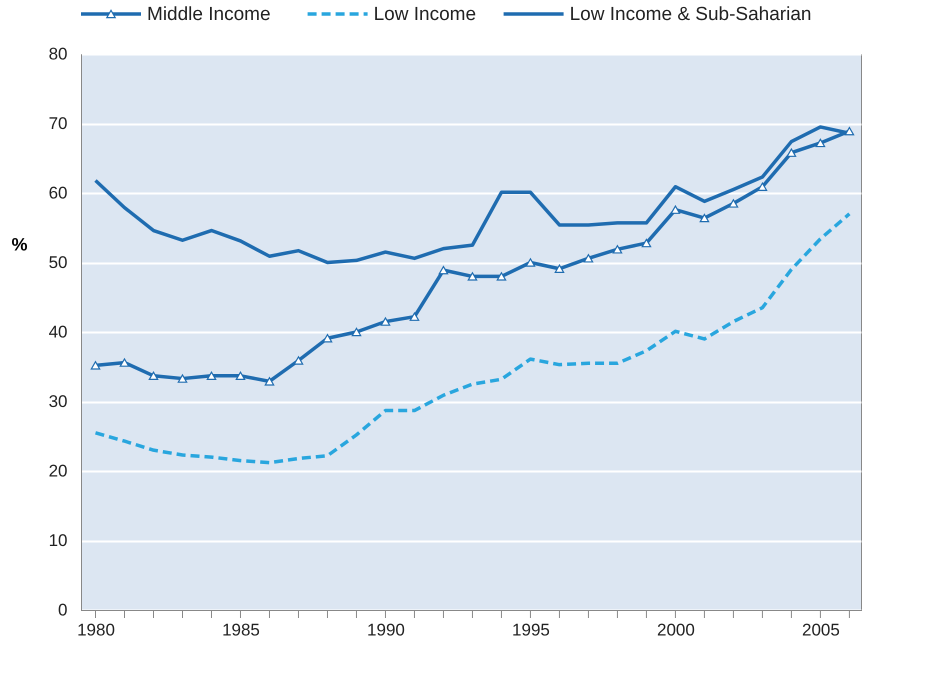  I want to click on legend-label: Low Income & Sub-Saharian, so click(691, 14).